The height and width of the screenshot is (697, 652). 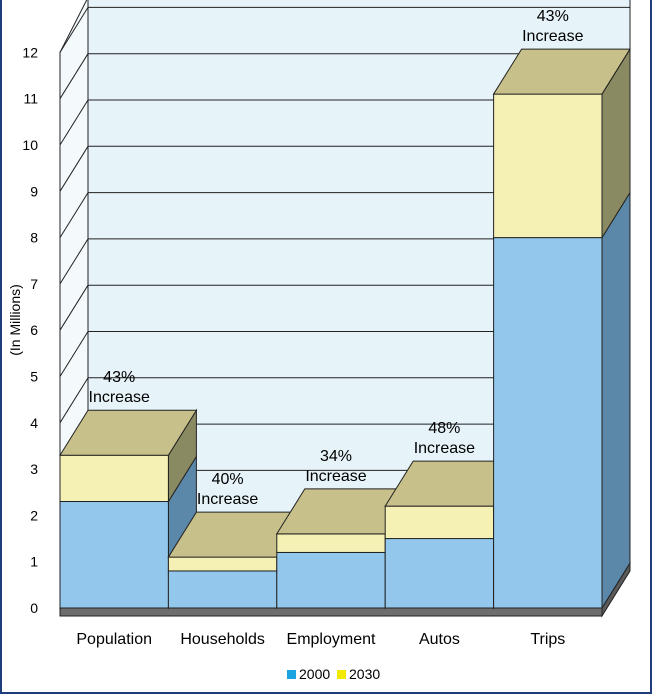 What do you see at coordinates (364, 674) in the screenshot?
I see `legend-label: 2030` at bounding box center [364, 674].